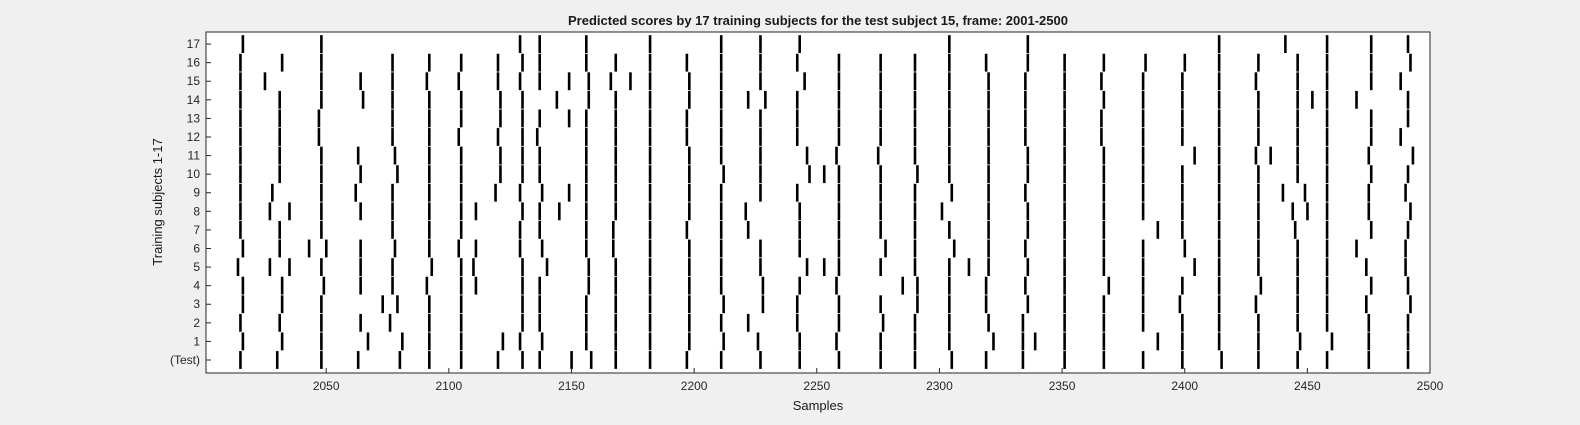  I want to click on y-tick-label: 1, so click(196, 341).